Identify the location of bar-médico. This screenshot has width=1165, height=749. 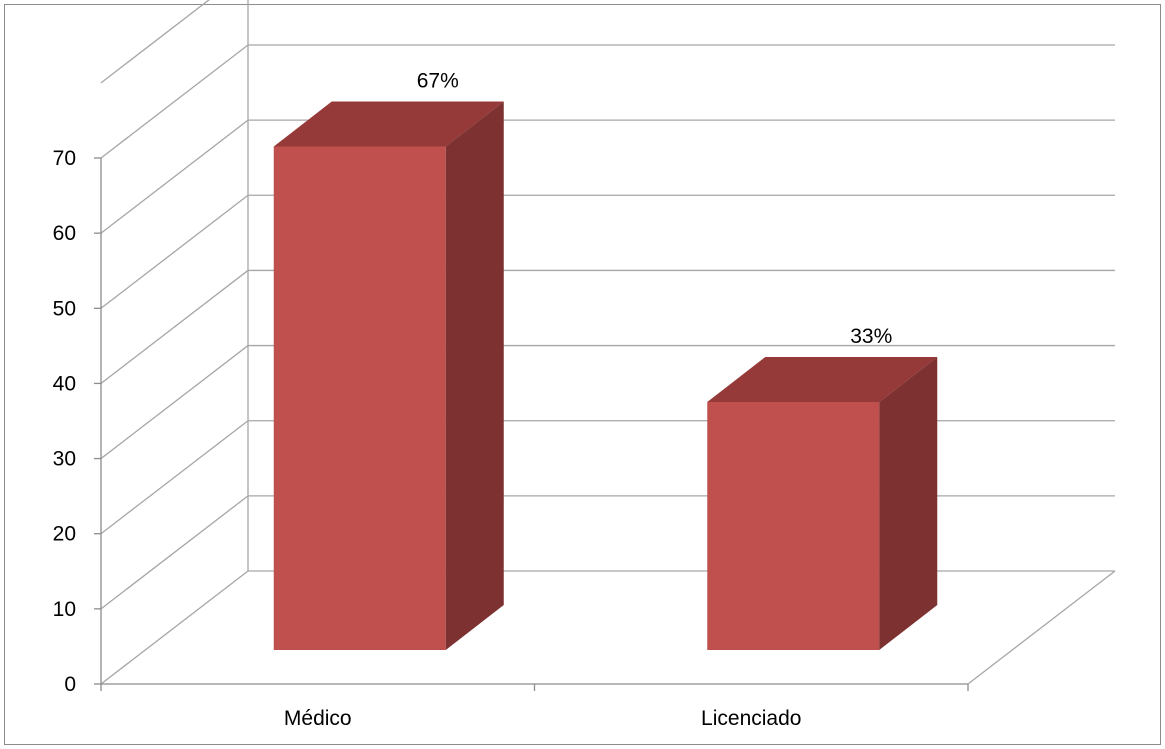
(388, 376).